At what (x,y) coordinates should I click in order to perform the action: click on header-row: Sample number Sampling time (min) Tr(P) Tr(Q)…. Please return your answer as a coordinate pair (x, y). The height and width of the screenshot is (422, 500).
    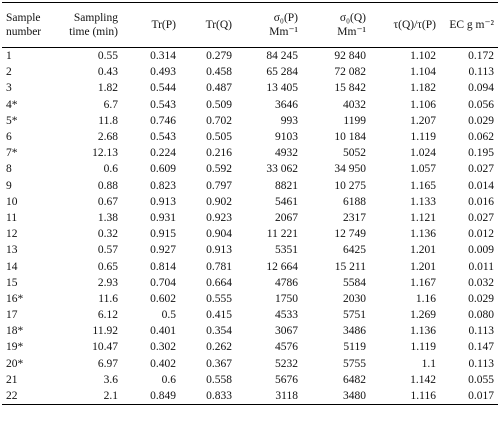
    Looking at the image, I should click on (250, 25).